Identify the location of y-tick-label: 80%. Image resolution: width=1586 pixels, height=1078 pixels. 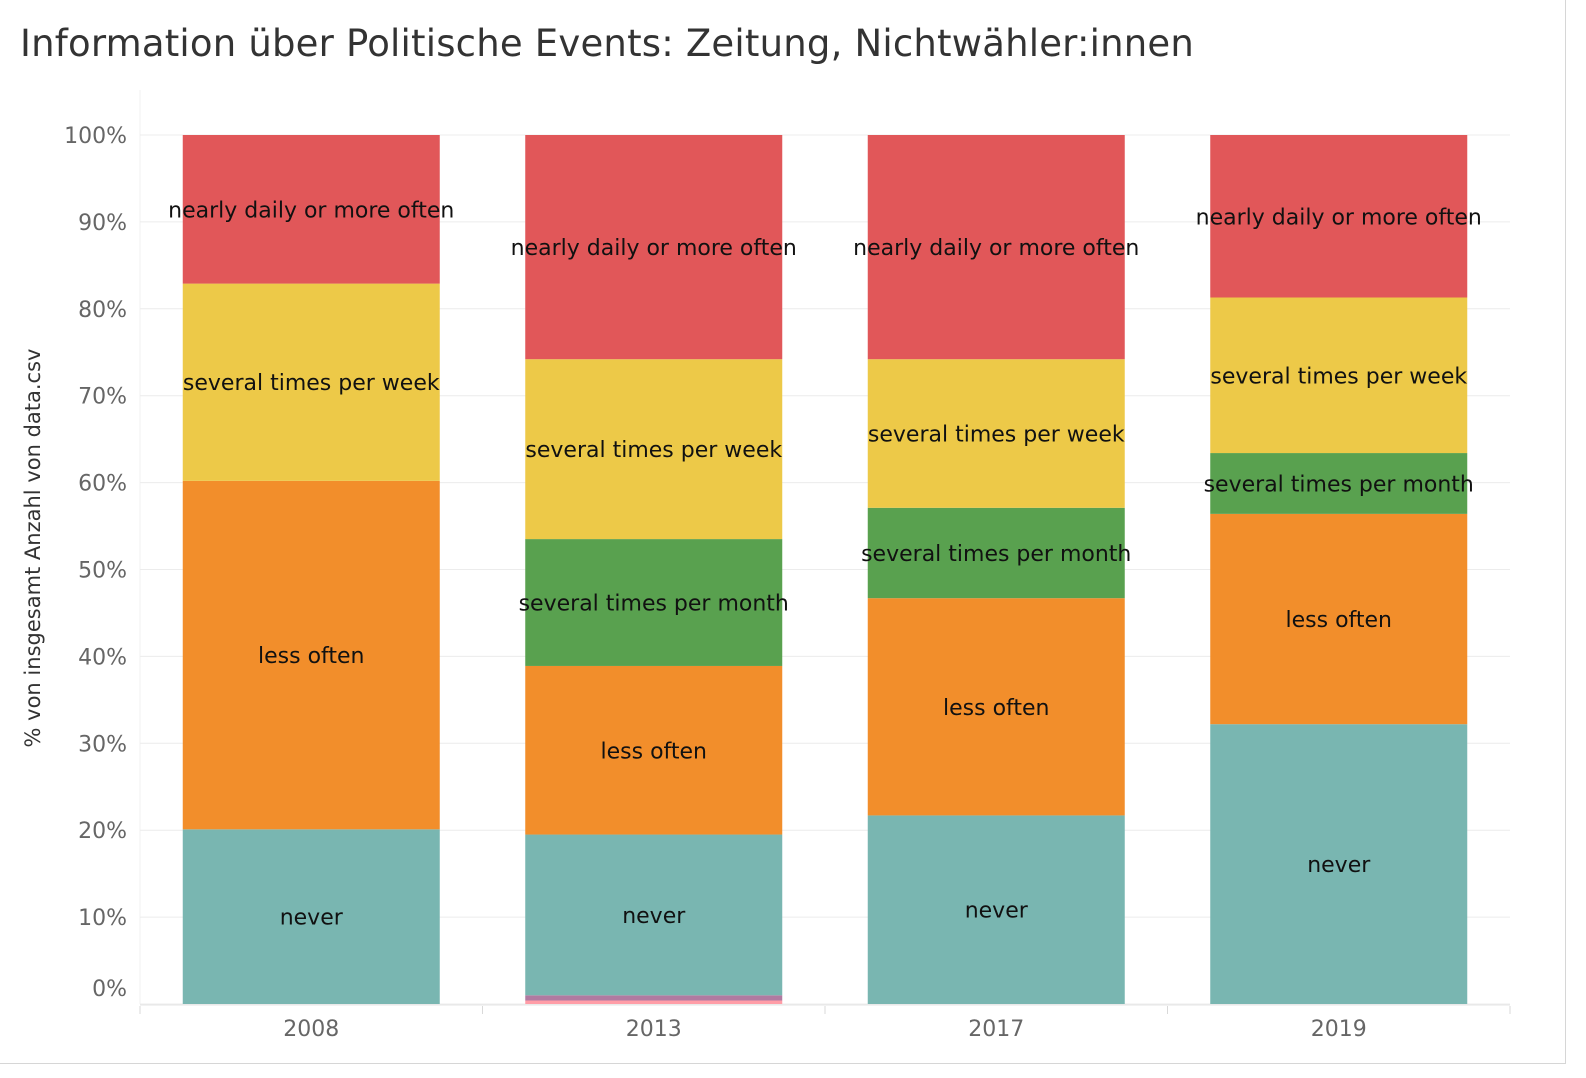
(102, 310).